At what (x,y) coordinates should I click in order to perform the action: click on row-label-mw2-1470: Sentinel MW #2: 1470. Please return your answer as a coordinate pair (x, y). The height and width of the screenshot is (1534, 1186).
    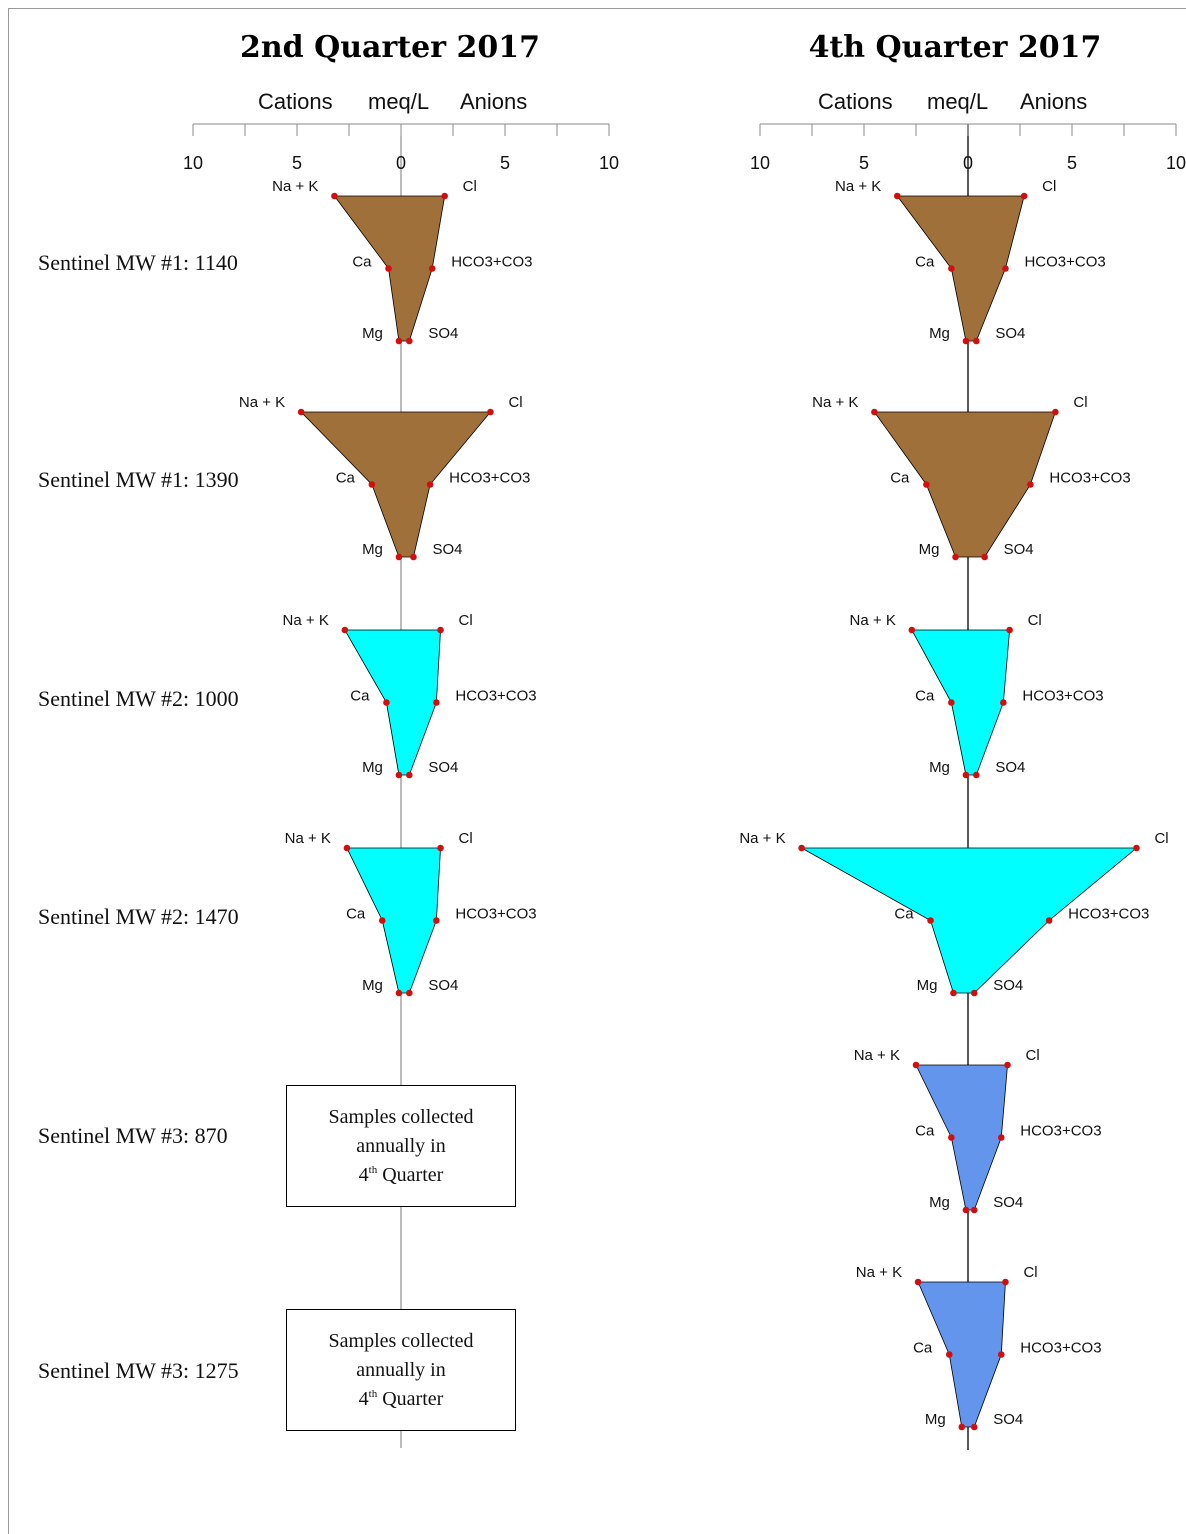
    Looking at the image, I should click on (138, 916).